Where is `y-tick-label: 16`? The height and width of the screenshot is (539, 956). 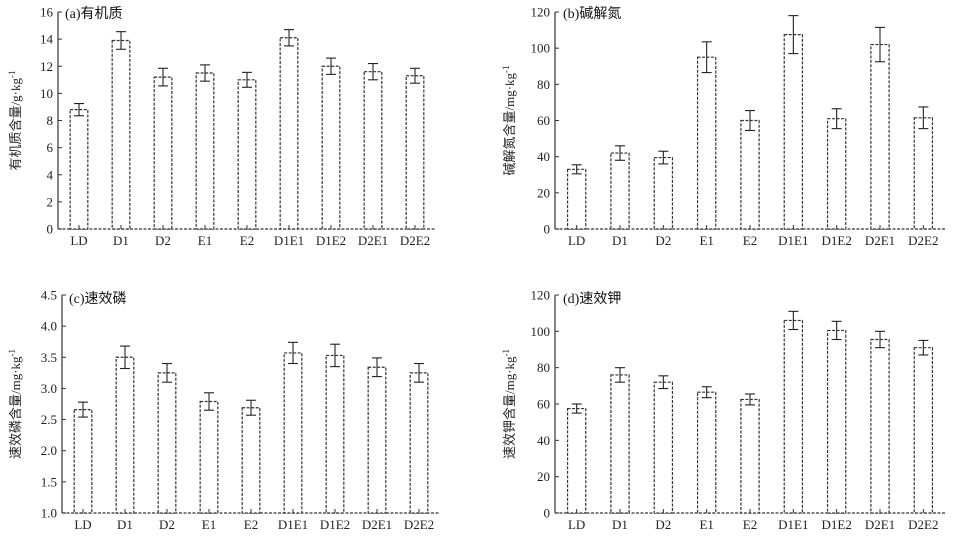
y-tick-label: 16 is located at coordinates (47, 12).